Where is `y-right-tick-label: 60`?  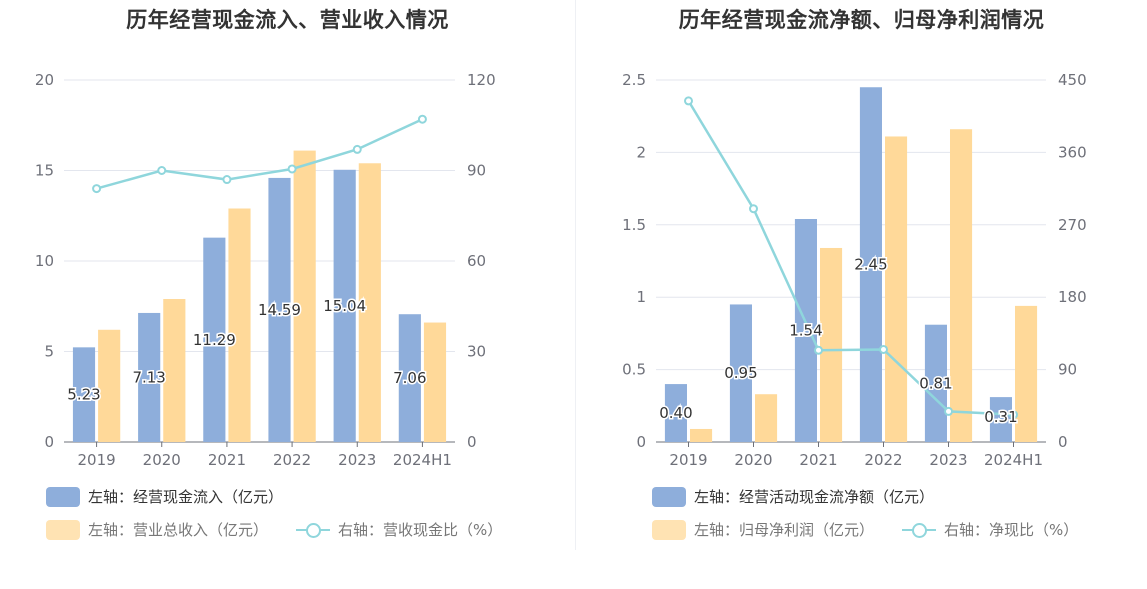 y-right-tick-label: 60 is located at coordinates (476, 261).